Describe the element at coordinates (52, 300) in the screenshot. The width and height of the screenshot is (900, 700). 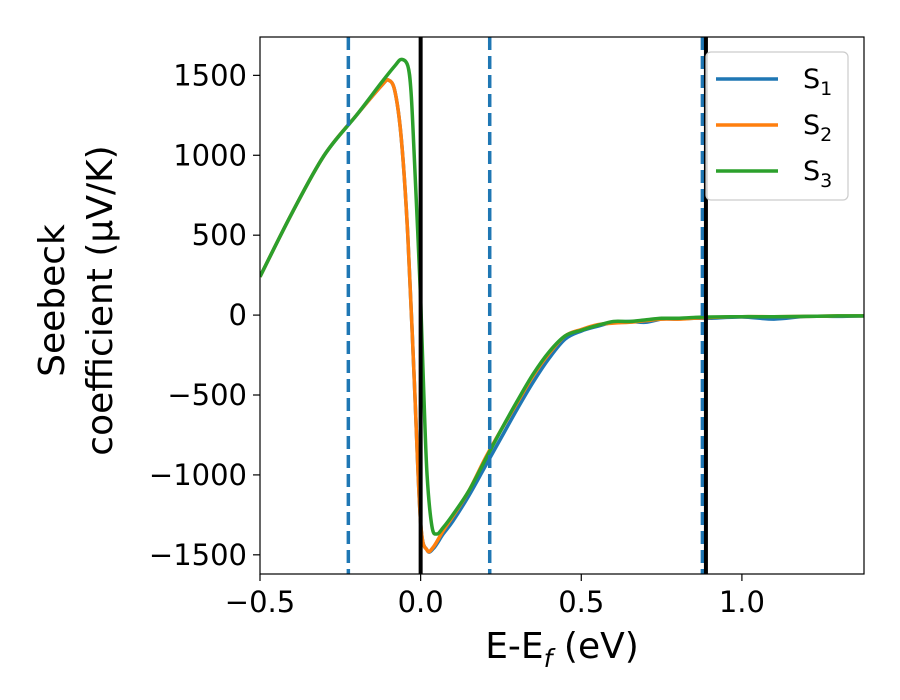
I see `y-axis-label-line1: Seebeck` at that location.